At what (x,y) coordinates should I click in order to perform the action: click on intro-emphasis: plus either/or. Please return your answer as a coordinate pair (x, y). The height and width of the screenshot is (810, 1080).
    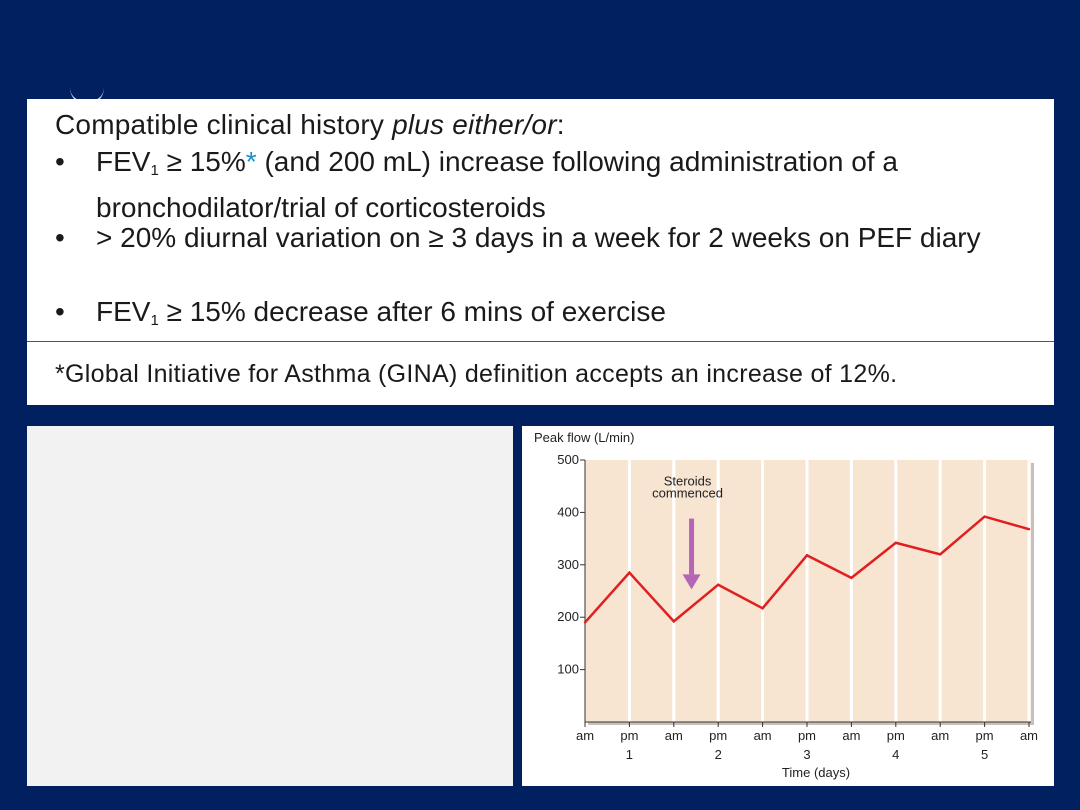
    Looking at the image, I should click on (474, 124).